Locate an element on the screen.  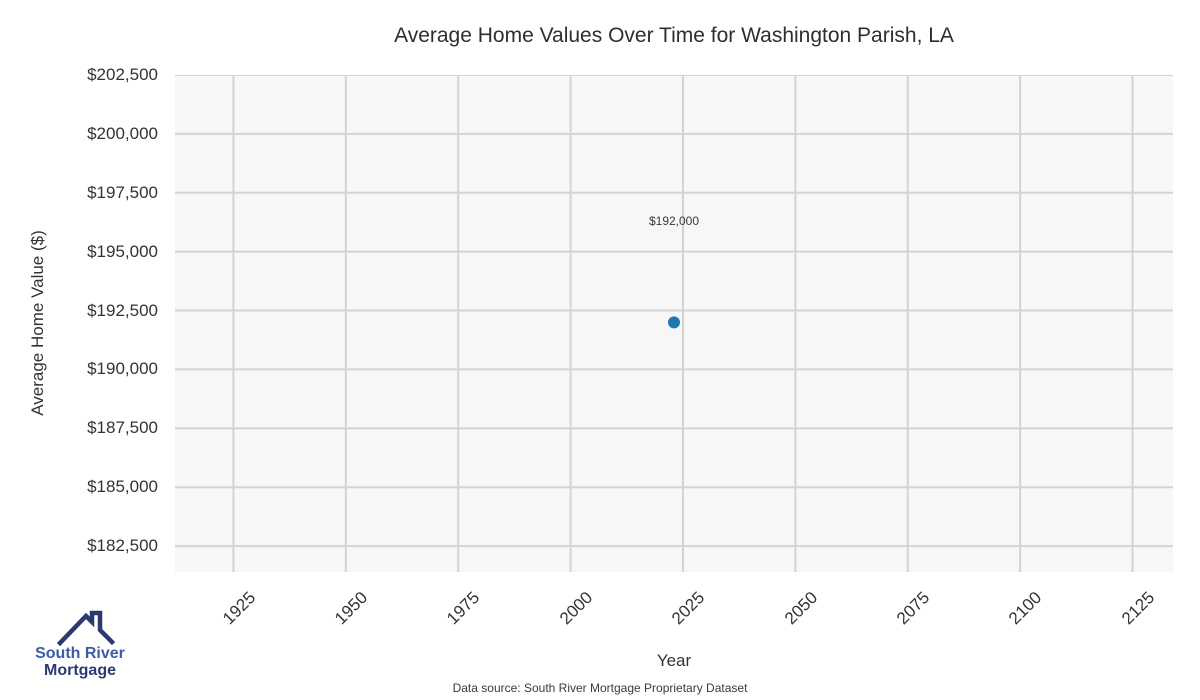
logo-text-line2: Mortgage is located at coordinates (80, 670).